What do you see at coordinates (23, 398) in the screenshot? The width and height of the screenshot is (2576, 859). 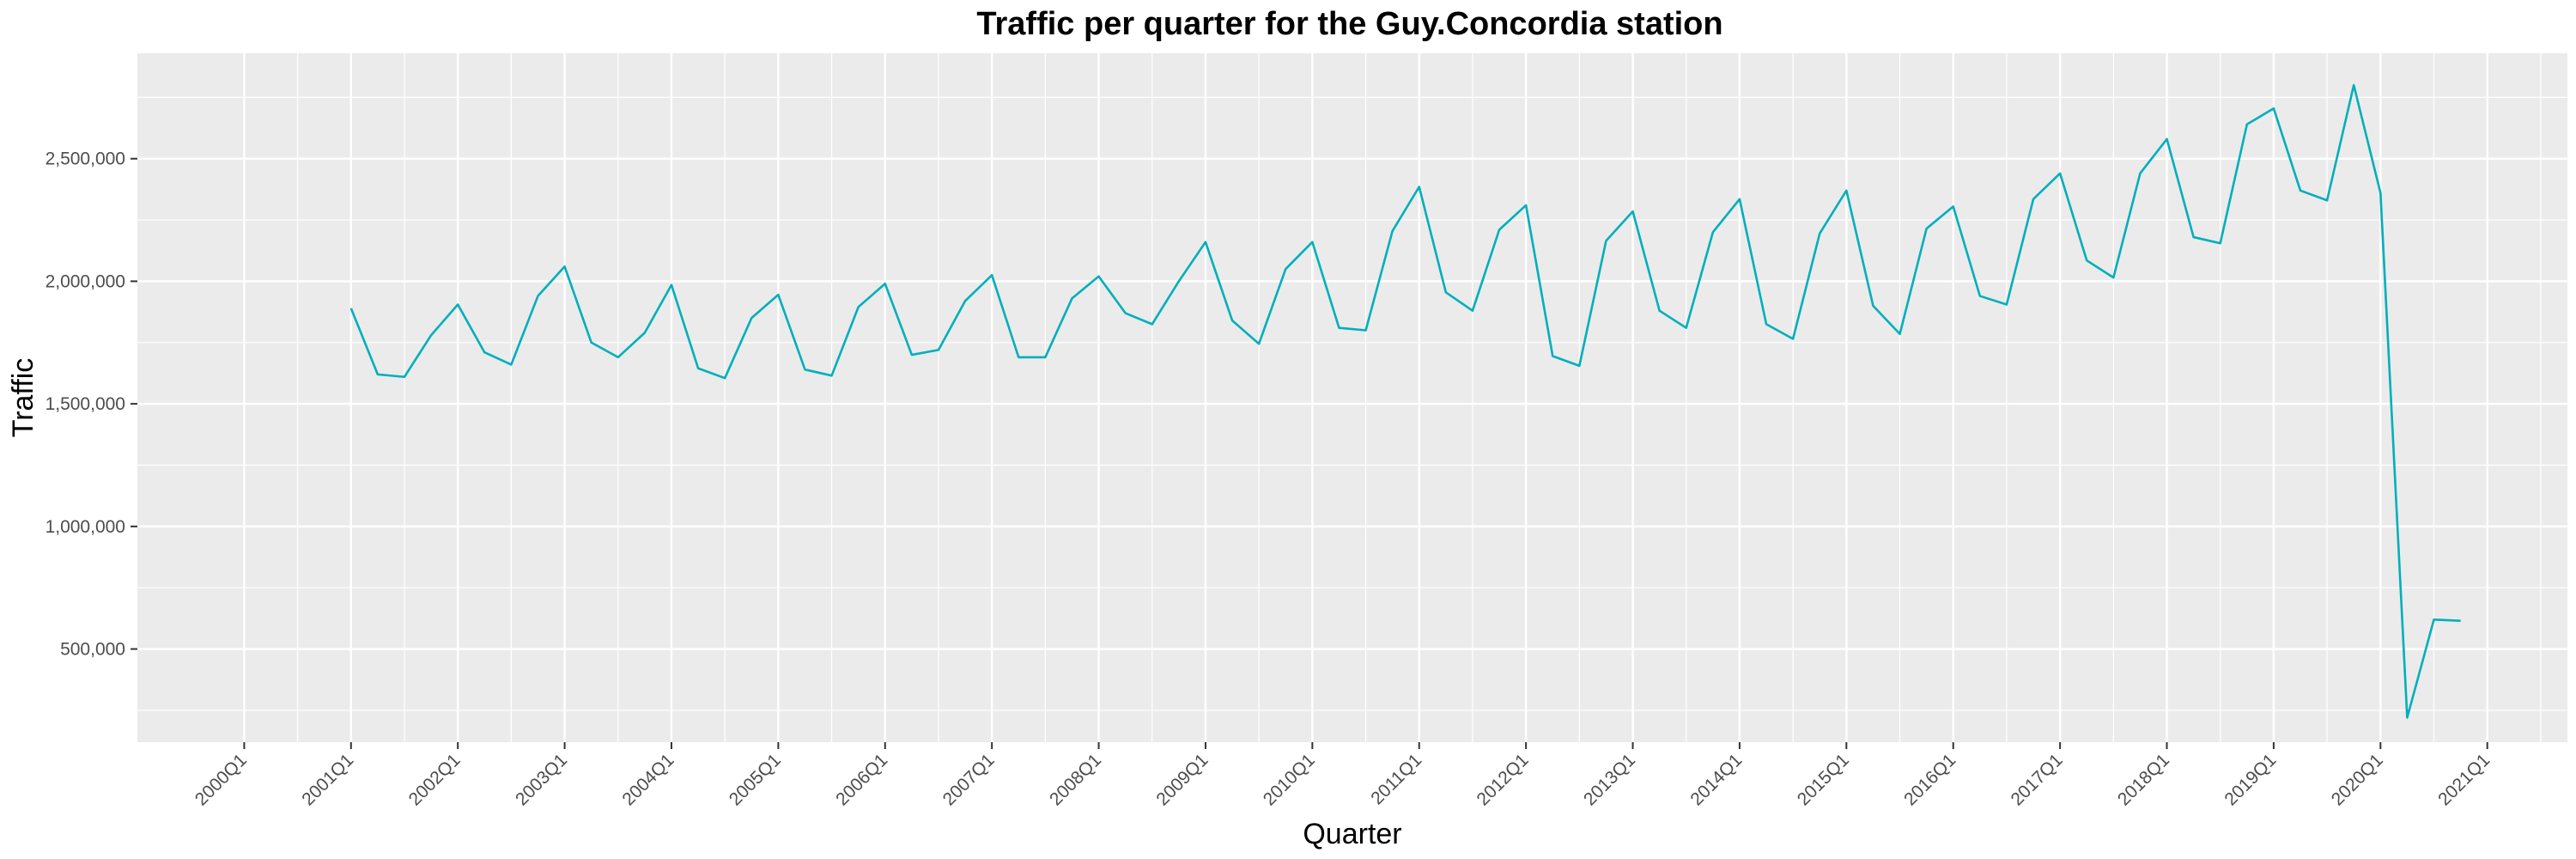 I see `y-axis-title: Traffic` at bounding box center [23, 398].